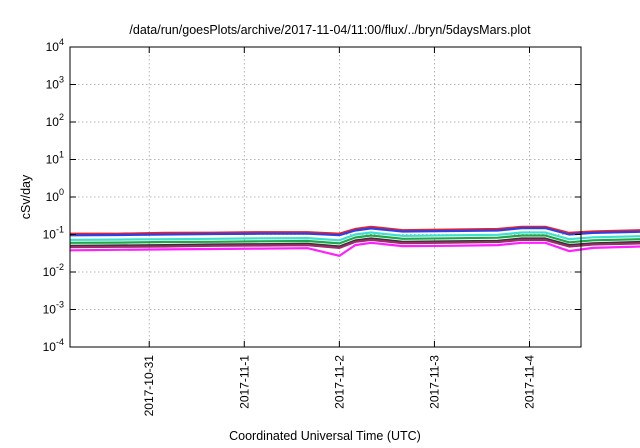 Image resolution: width=640 pixels, height=448 pixels. I want to click on x-tick-label: 2017-11-4, so click(530, 382).